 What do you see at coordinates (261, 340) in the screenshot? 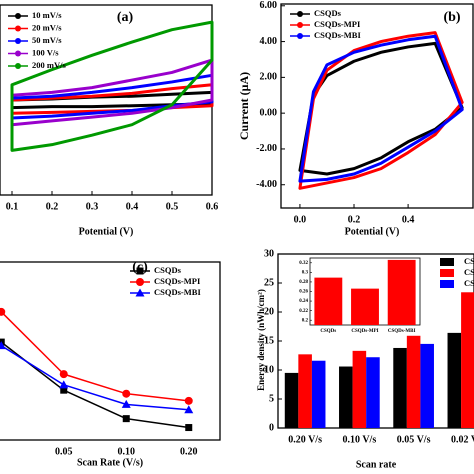
I see `y-axis-label: Energy density (nWh/cm²)` at bounding box center [261, 340].